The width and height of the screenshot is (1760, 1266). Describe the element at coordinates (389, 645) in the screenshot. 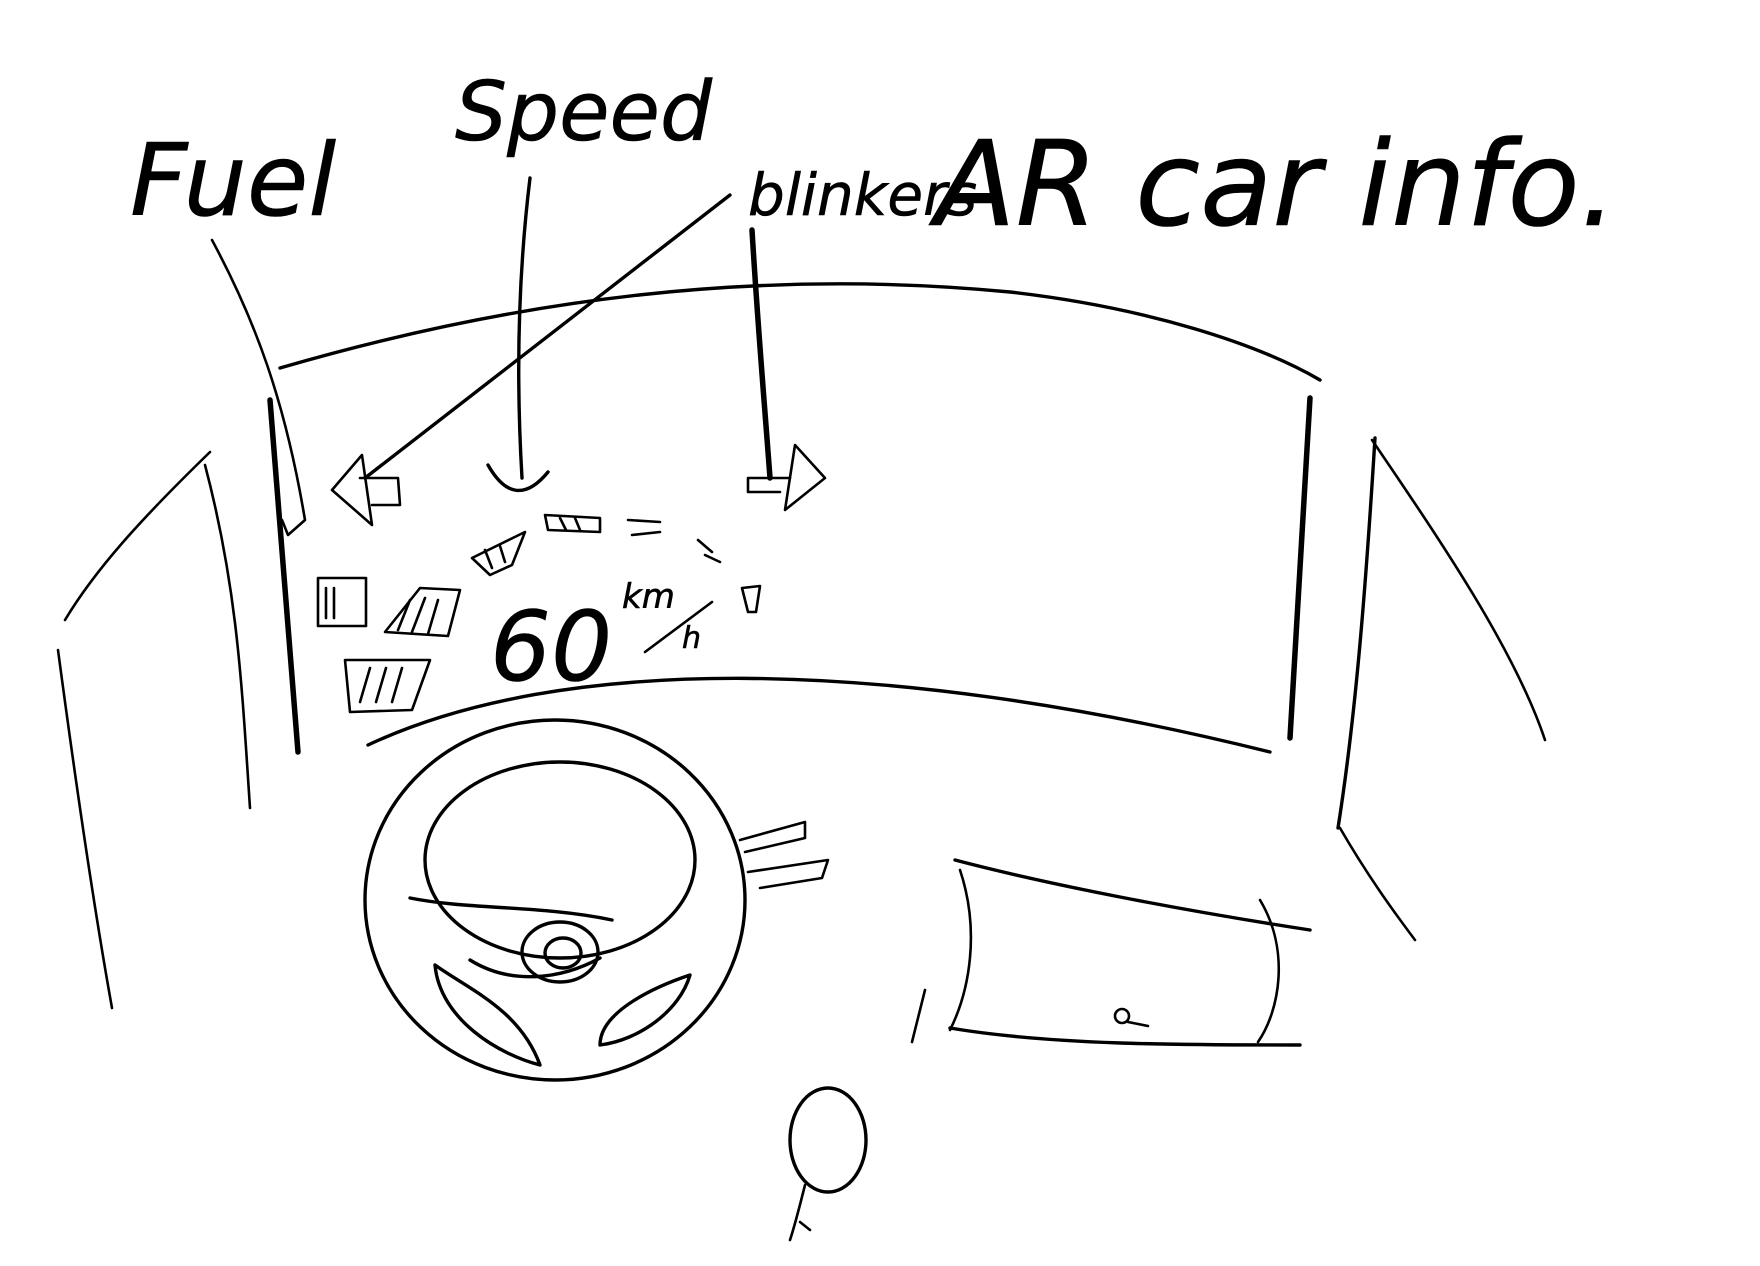

I see `fuel-gauge-icon` at that location.